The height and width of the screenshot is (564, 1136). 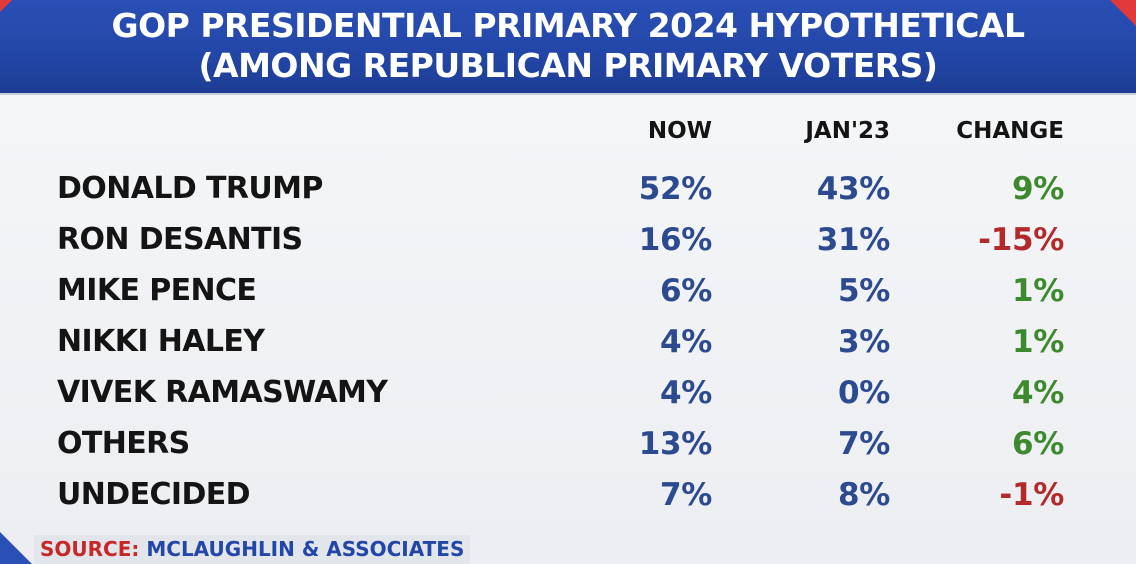 What do you see at coordinates (222, 392) in the screenshot?
I see `candidate-name: VIVEK RAMASWAMY` at bounding box center [222, 392].